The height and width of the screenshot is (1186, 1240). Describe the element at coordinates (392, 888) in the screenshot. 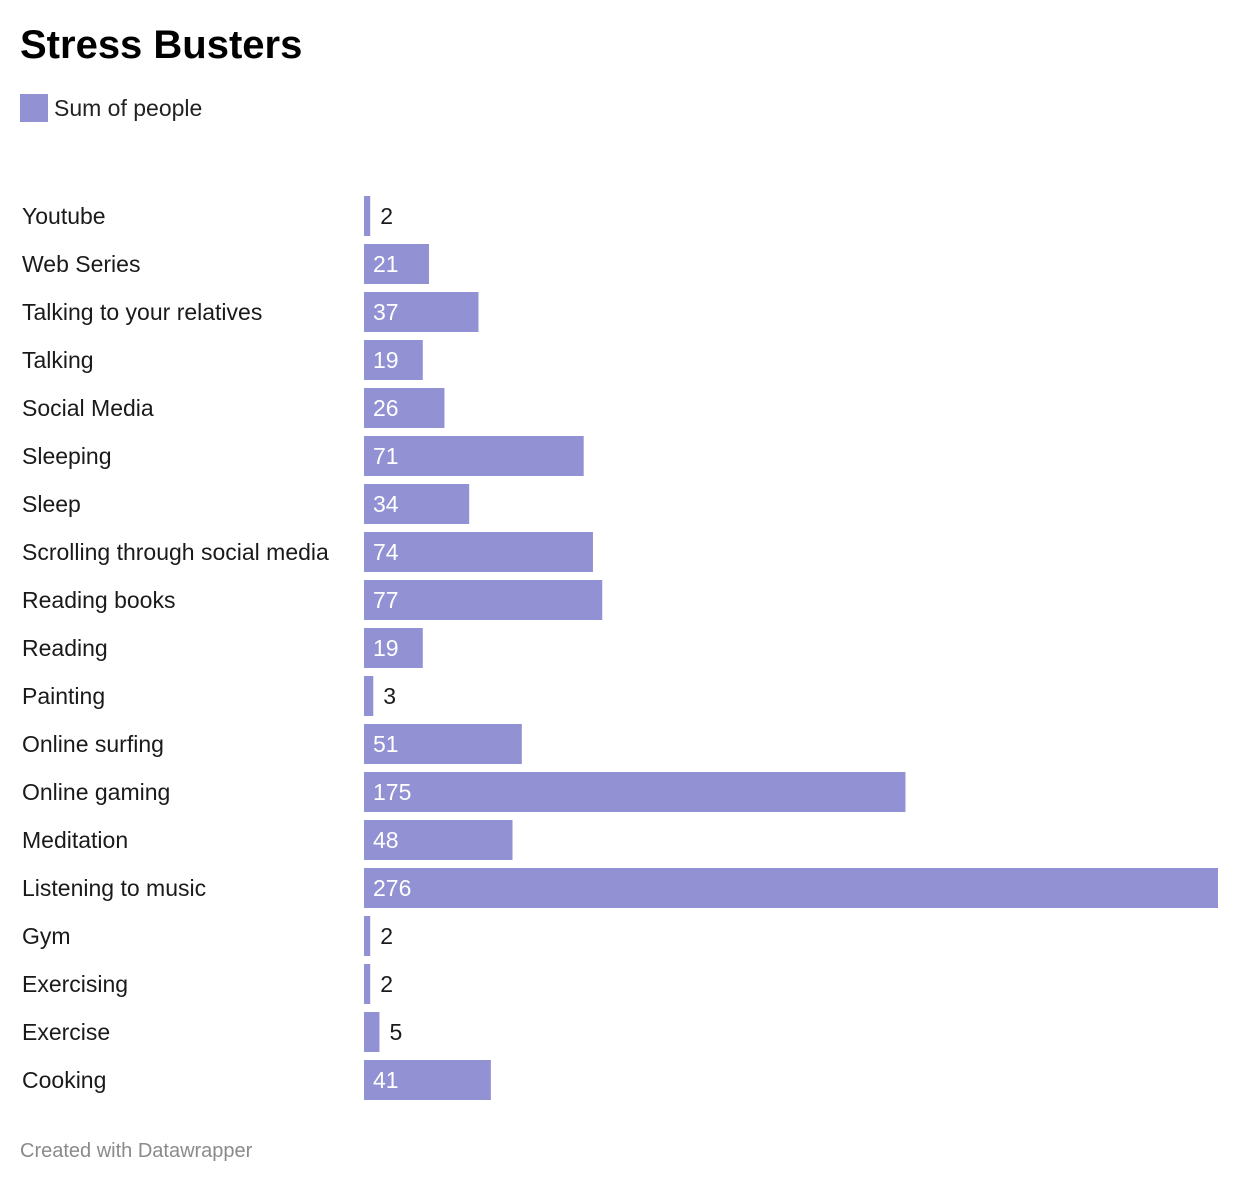

I see `value-label: 276` at that location.